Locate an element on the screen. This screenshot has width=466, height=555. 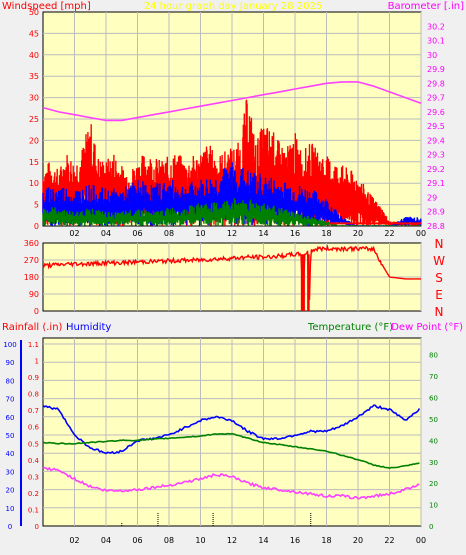
humidity-tick-label: 30 is located at coordinates (10, 472).